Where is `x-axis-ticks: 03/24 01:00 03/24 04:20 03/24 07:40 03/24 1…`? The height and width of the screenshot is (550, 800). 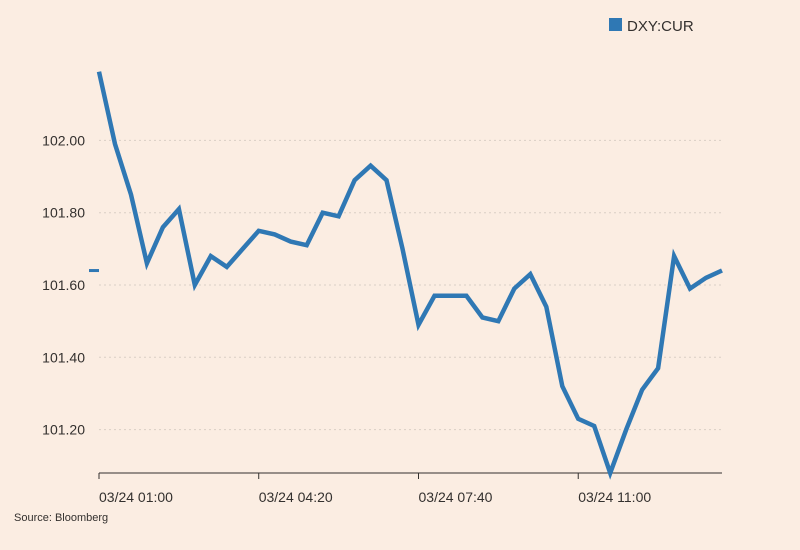 x-axis-ticks: 03/24 01:00 03/24 04:20 03/24 07:40 03/24 1… is located at coordinates (374, 489).